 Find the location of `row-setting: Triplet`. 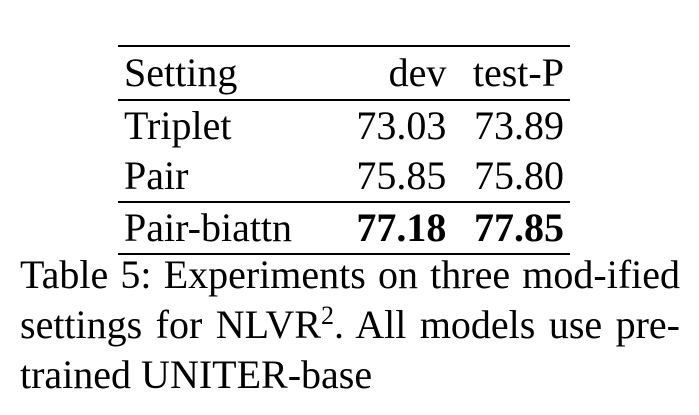

row-setting: Triplet is located at coordinates (178, 125).